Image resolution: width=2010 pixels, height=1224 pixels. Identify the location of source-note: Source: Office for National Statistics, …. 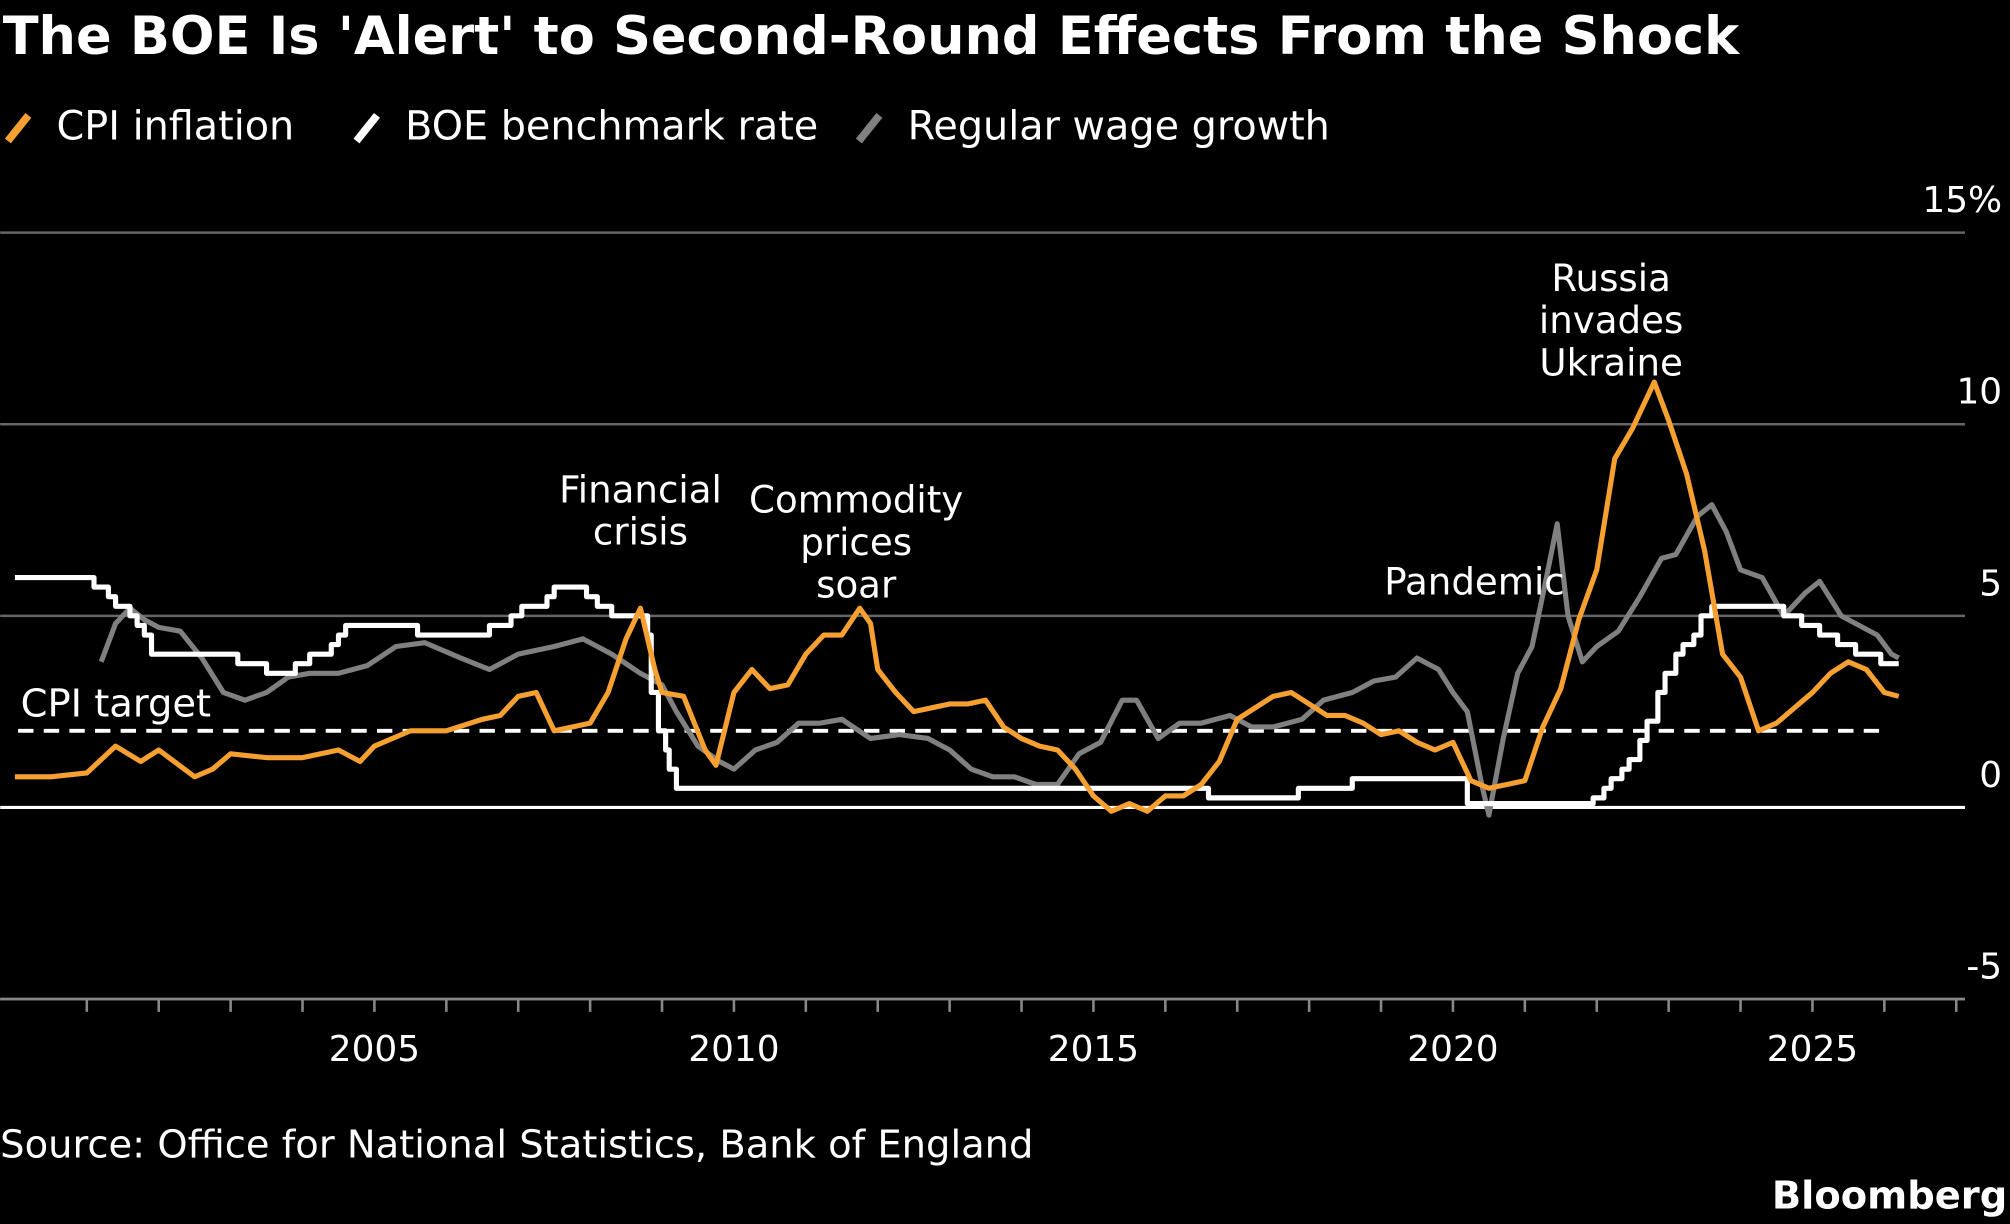
(516, 1144).